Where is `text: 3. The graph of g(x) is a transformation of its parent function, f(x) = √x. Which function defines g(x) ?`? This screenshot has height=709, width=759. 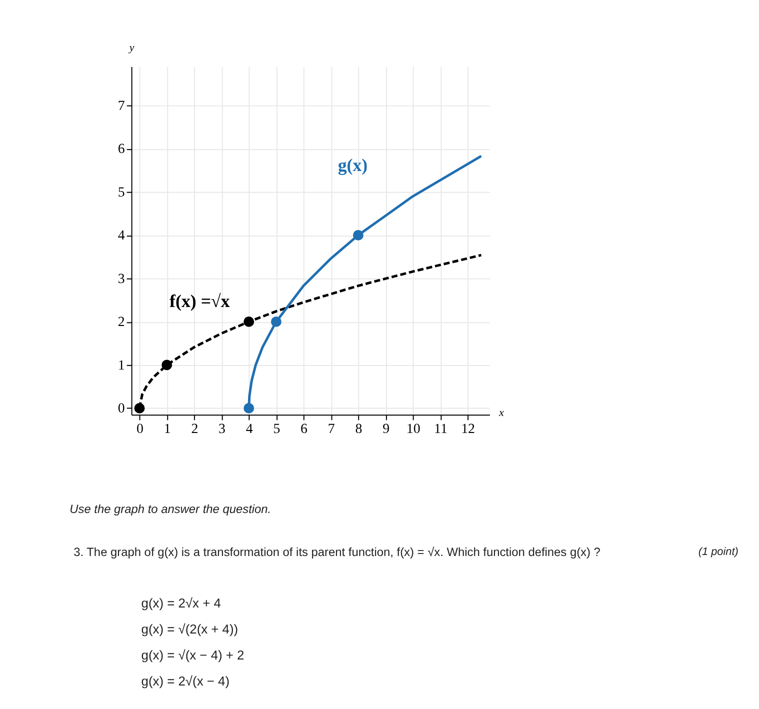 text: 3. The graph of g(x) is a transformation of its parent function, f(x) = √x. Which function defines g(x) ? is located at coordinates (337, 551).